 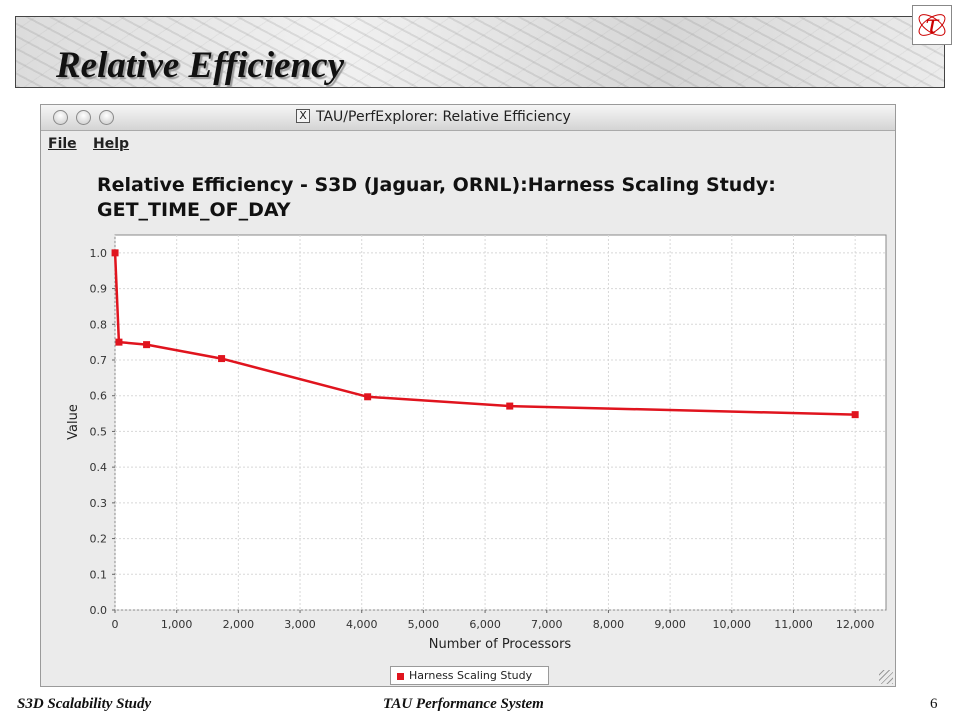 I want to click on chart-title-line-2: GET_TIME_OF_DAY, so click(x=194, y=210).